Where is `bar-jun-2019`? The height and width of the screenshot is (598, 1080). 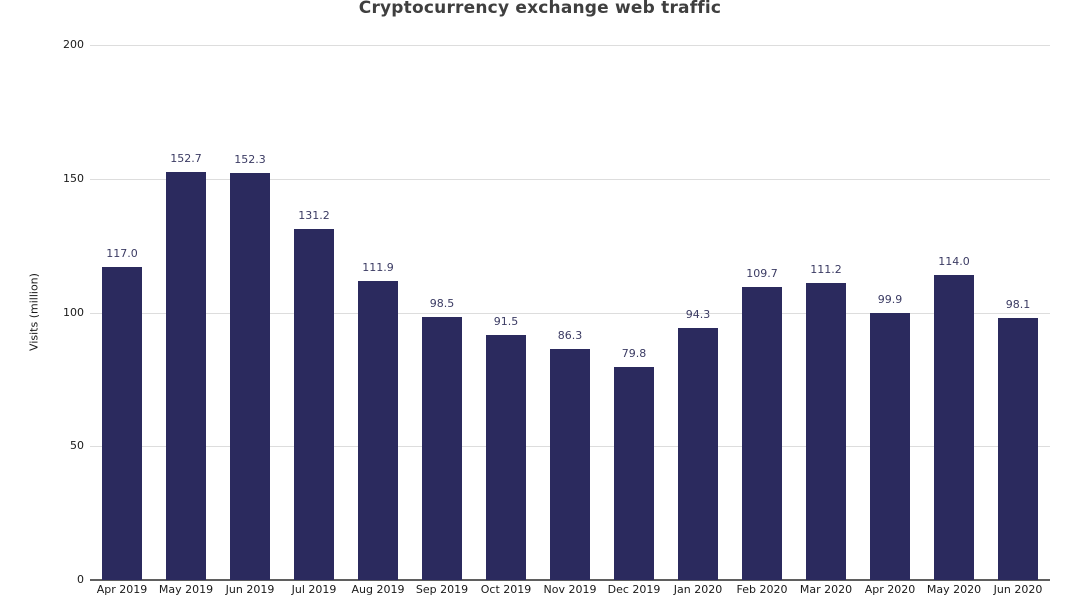 bar-jun-2019 is located at coordinates (250, 376).